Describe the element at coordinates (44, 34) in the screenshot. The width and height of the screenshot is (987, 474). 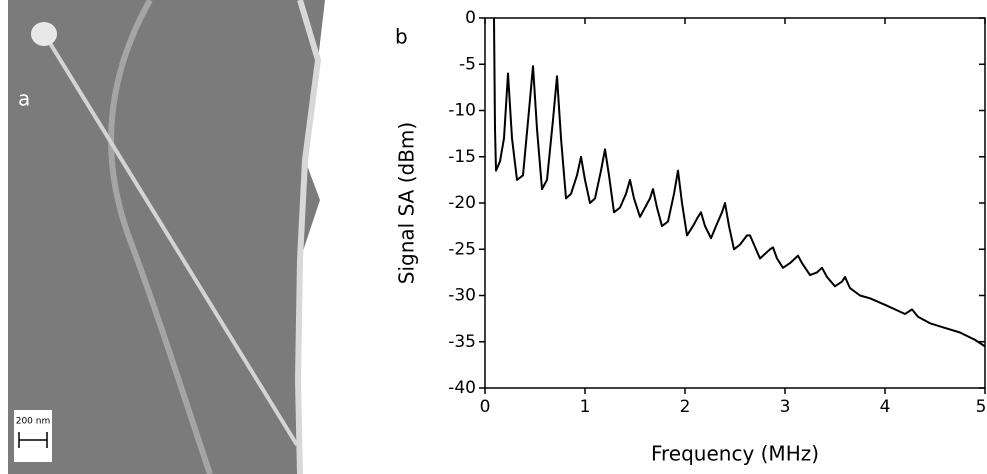
I see `catalyst-blob` at that location.